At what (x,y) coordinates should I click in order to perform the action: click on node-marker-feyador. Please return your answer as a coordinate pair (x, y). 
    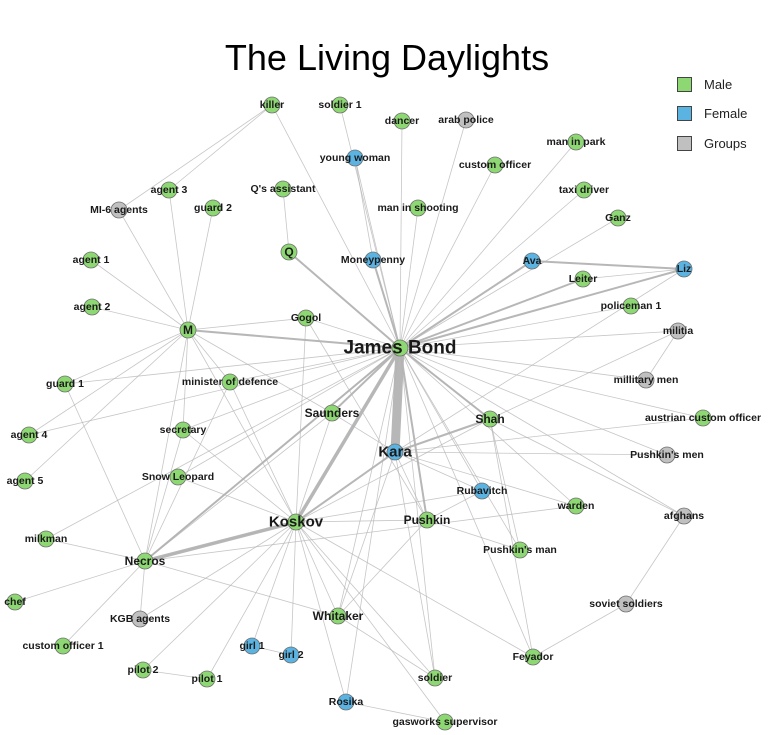
    Looking at the image, I should click on (533, 657).